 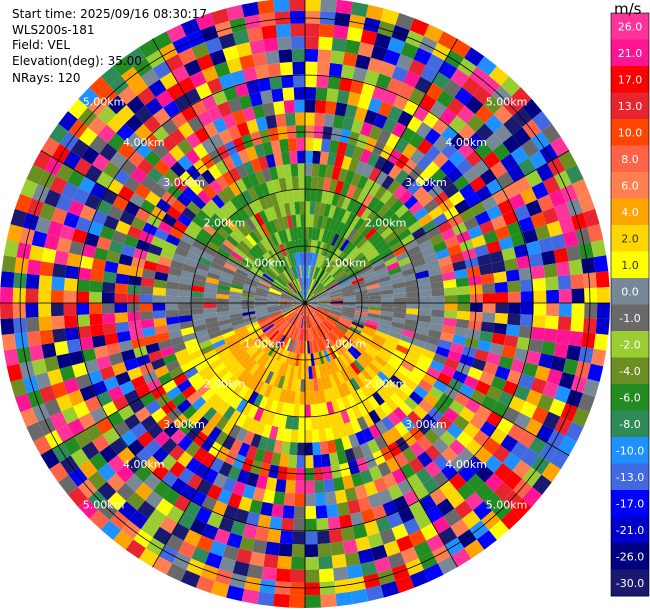 I want to click on azimuth-spoke, so click(x=229, y=171).